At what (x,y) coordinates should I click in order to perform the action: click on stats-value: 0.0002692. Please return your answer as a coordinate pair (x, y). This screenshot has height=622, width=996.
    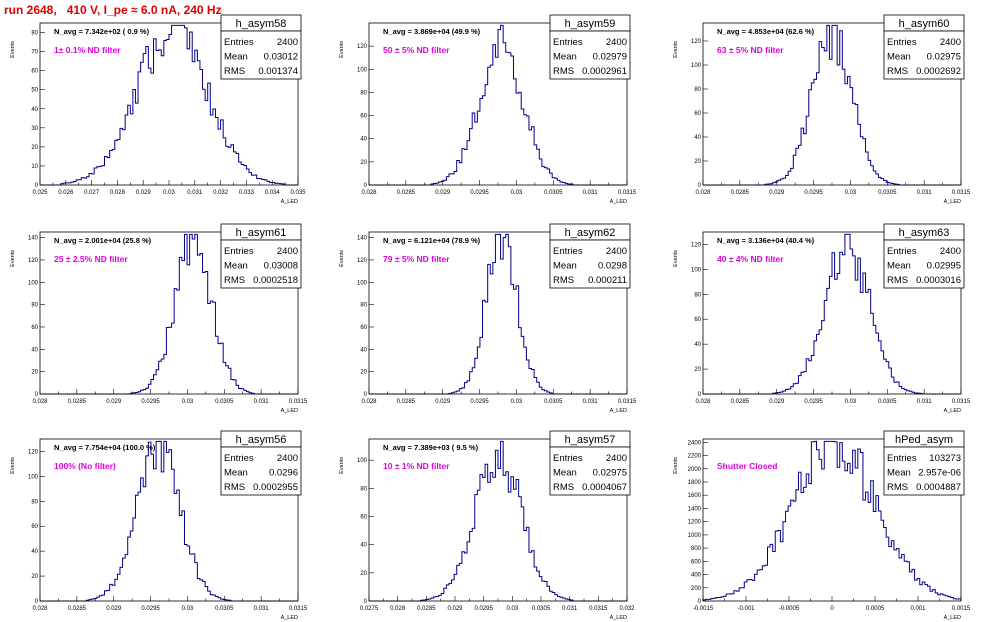
    Looking at the image, I should click on (938, 71).